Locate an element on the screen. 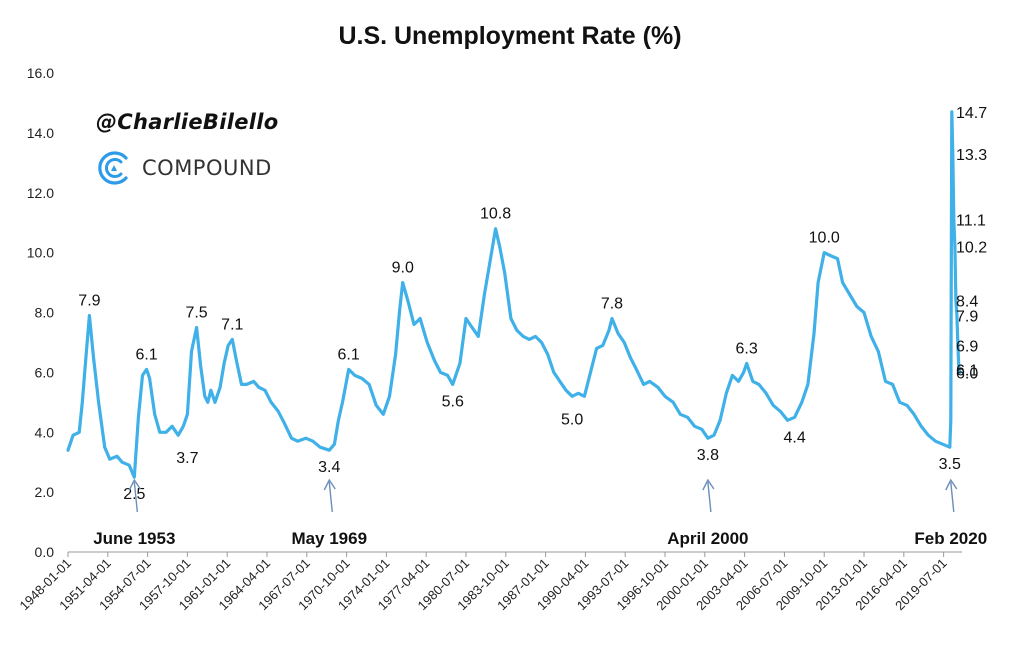  y-tick-label: 0.0 is located at coordinates (45, 552).